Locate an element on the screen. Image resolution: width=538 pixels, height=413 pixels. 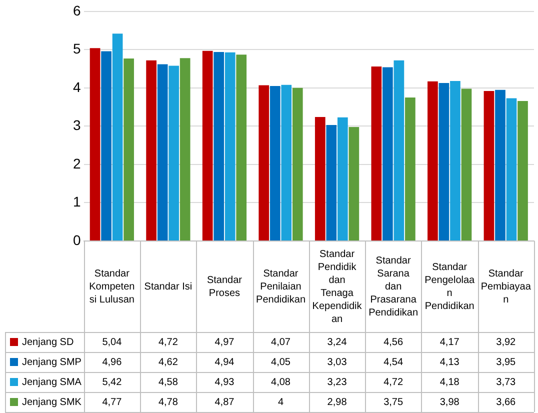
x-tick-label: Standar Proses is located at coordinates (224, 286).